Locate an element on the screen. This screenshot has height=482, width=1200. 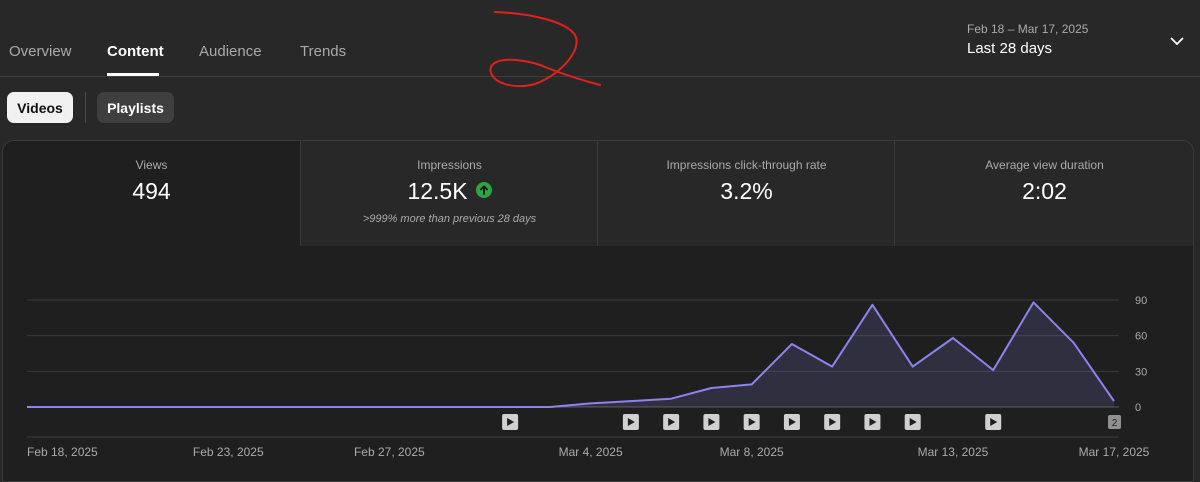
metric-value: 494 is located at coordinates (151, 191).